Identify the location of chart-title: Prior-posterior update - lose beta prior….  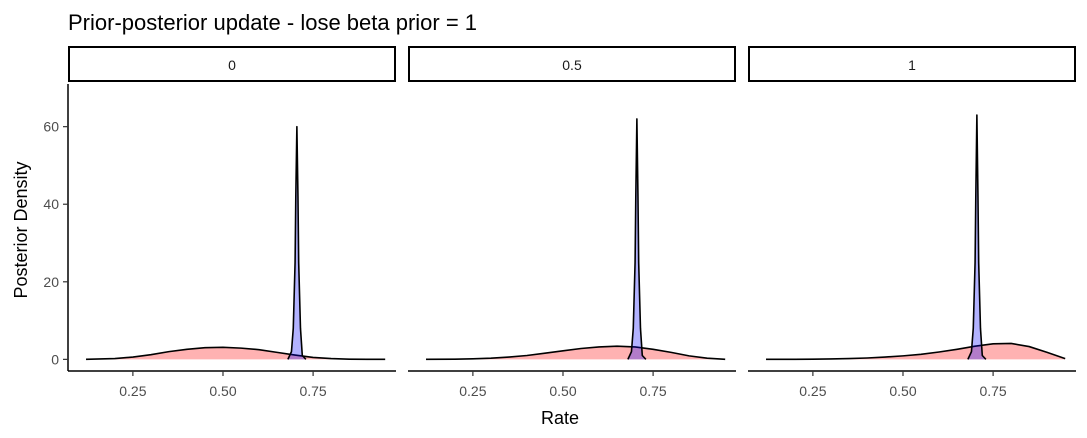
(272, 22).